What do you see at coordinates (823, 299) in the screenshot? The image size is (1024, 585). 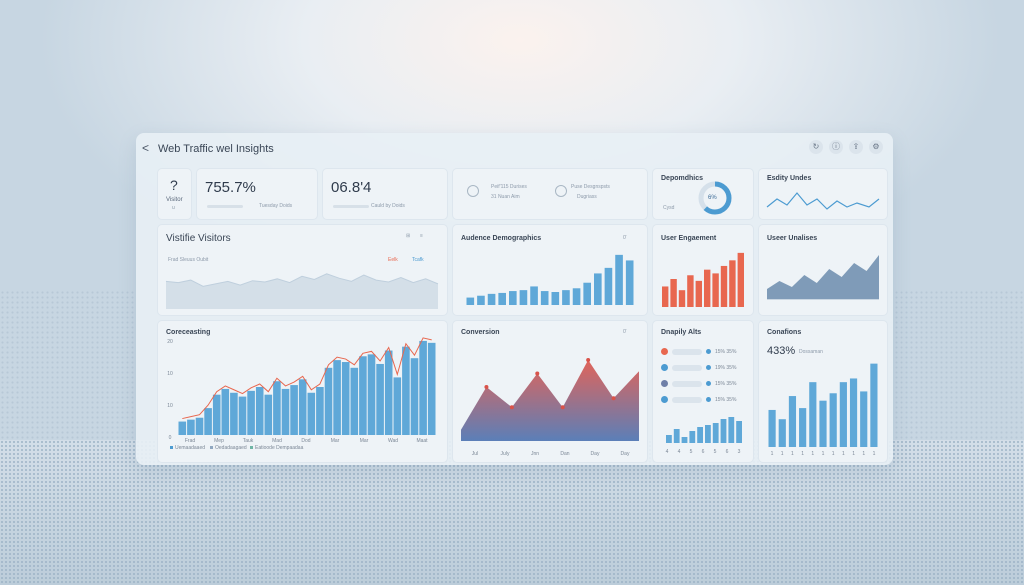 I see `user-trend-baseline` at bounding box center [823, 299].